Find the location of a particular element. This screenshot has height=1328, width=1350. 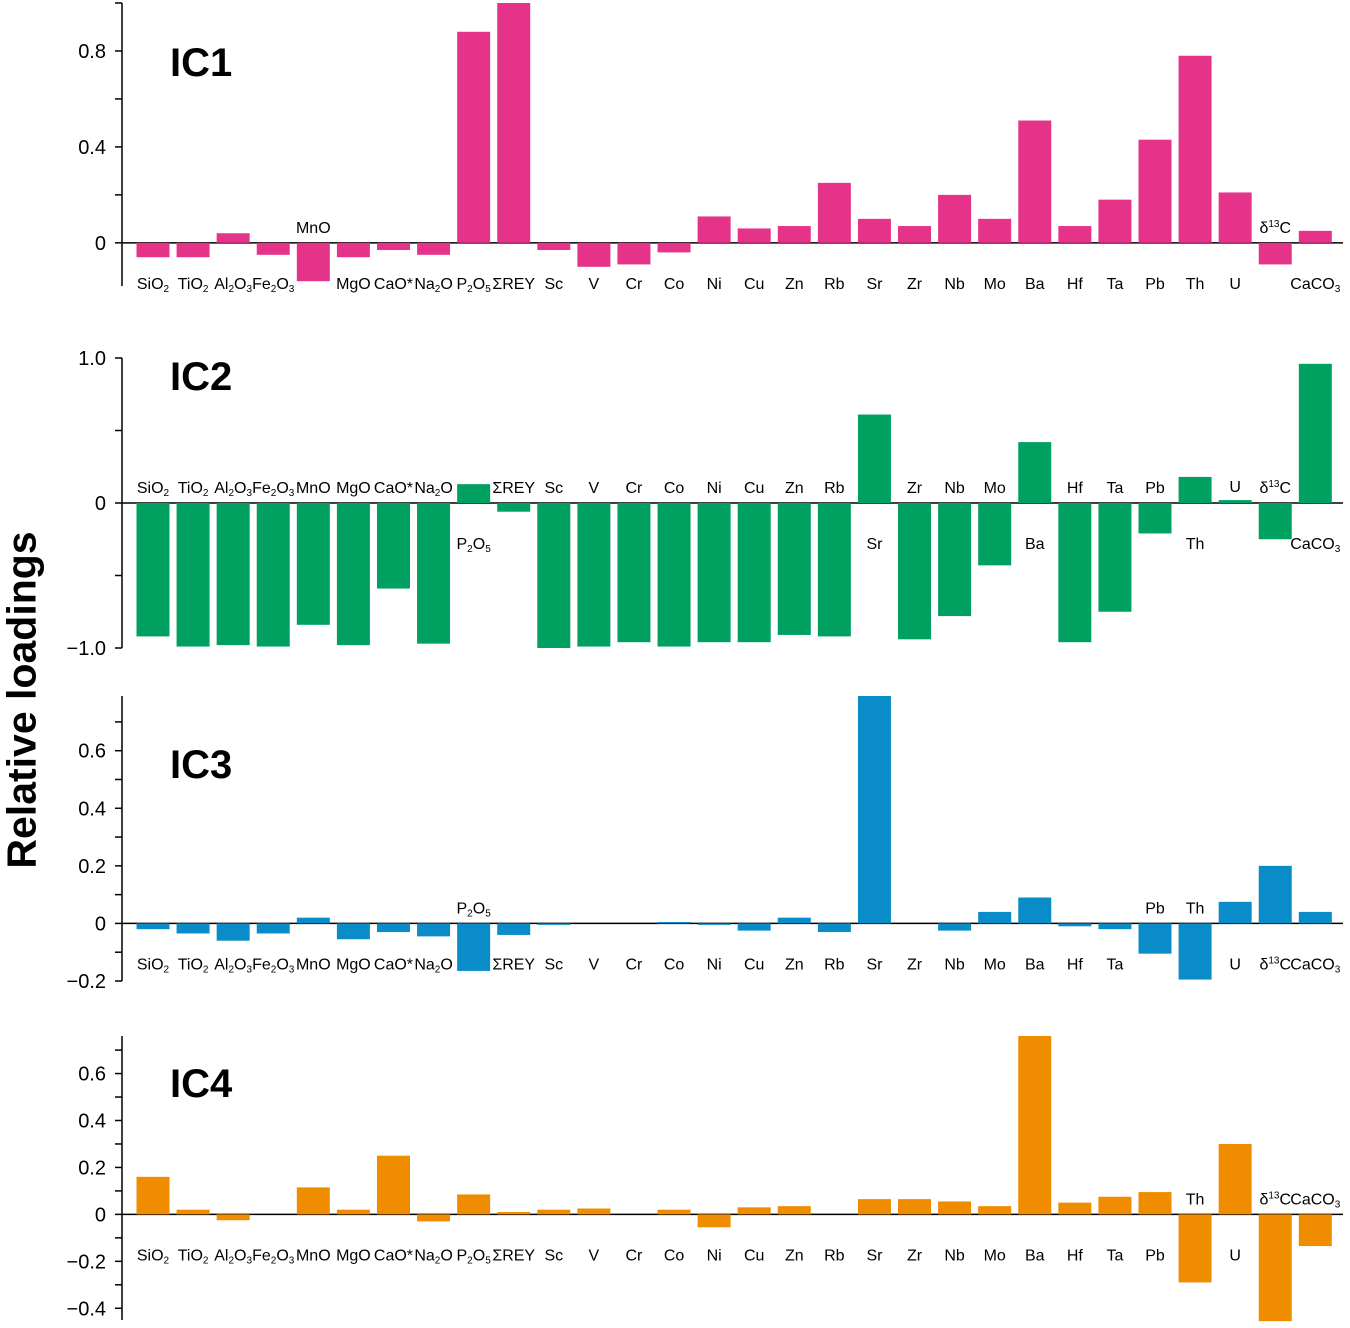

bar-CaCO3 is located at coordinates (1315, 433).